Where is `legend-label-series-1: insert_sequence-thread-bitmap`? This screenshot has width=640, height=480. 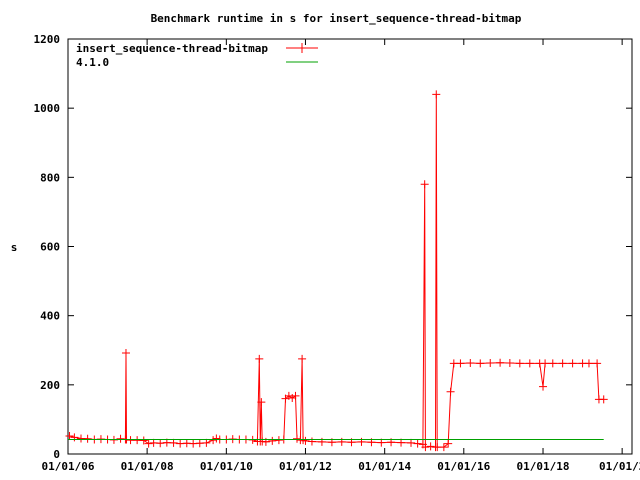 legend-label-series-1: insert_sequence-thread-bitmap is located at coordinates (172, 48).